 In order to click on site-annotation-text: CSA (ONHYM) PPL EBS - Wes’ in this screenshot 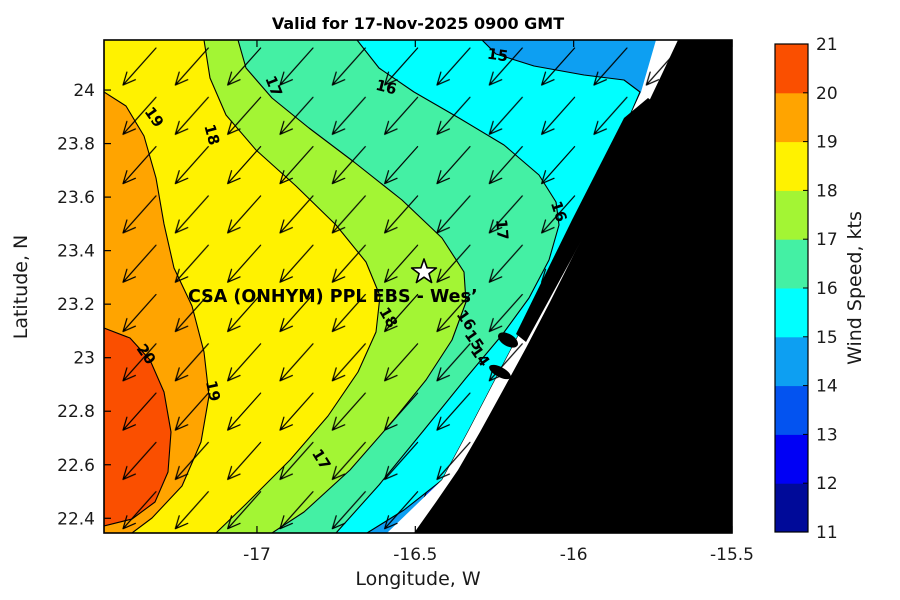, I will do `click(333, 297)`.